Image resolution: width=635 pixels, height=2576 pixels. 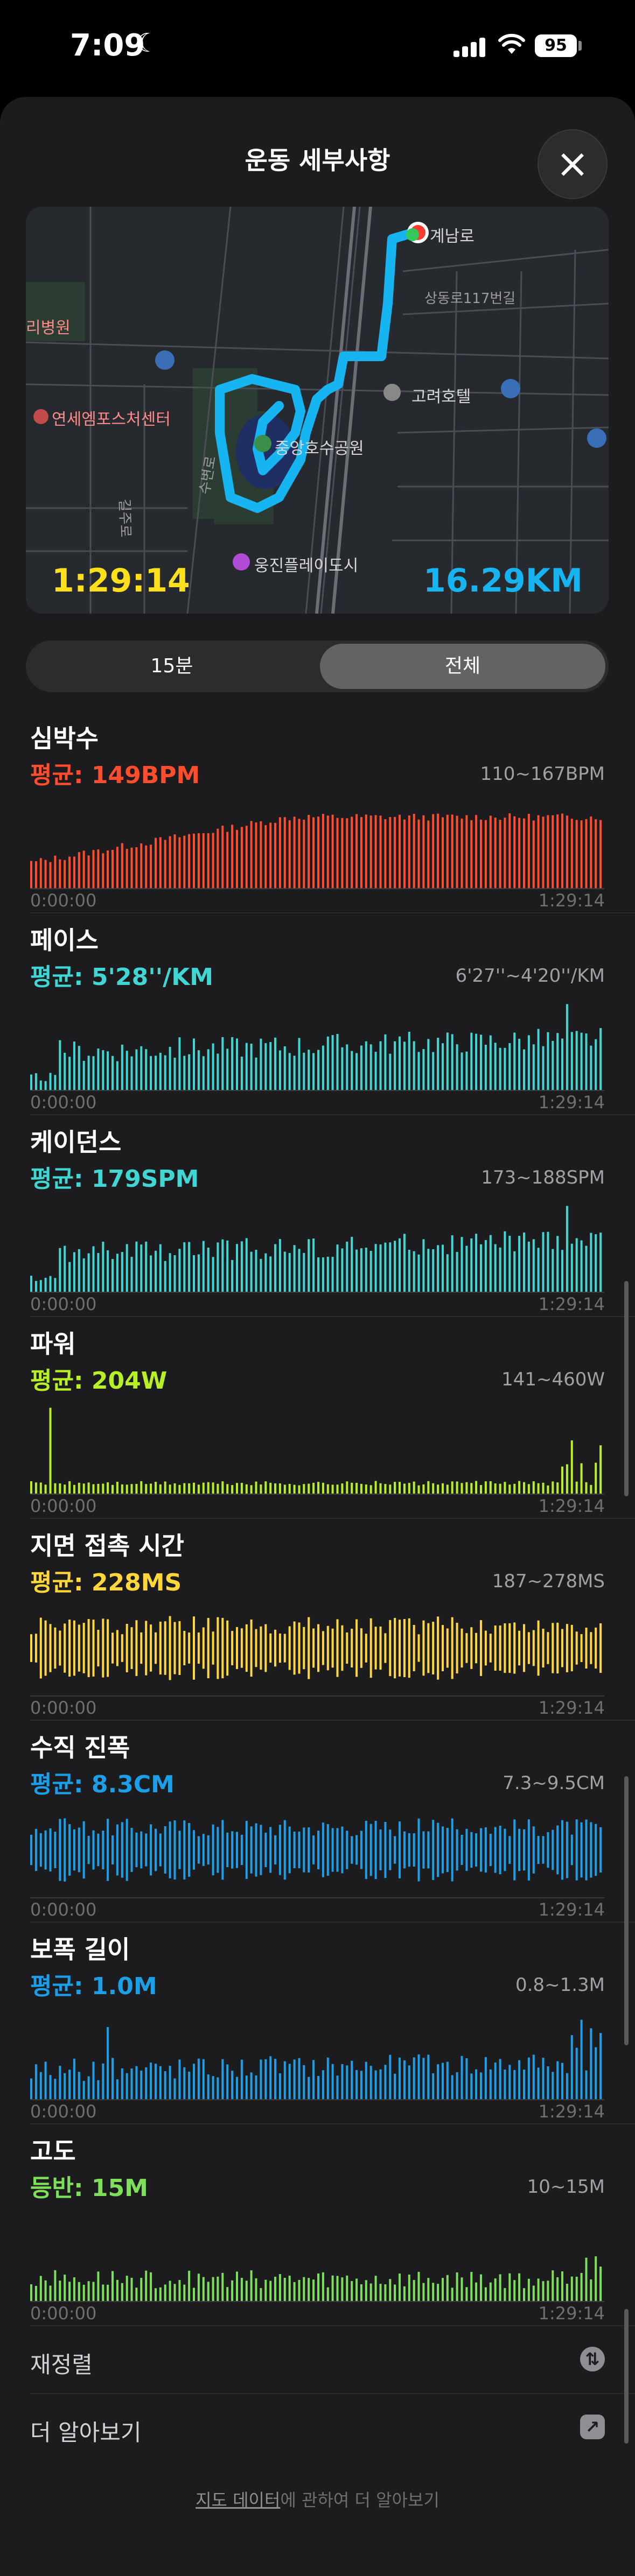 I want to click on chart-end-time: 1:29:14, so click(x=571, y=1708).